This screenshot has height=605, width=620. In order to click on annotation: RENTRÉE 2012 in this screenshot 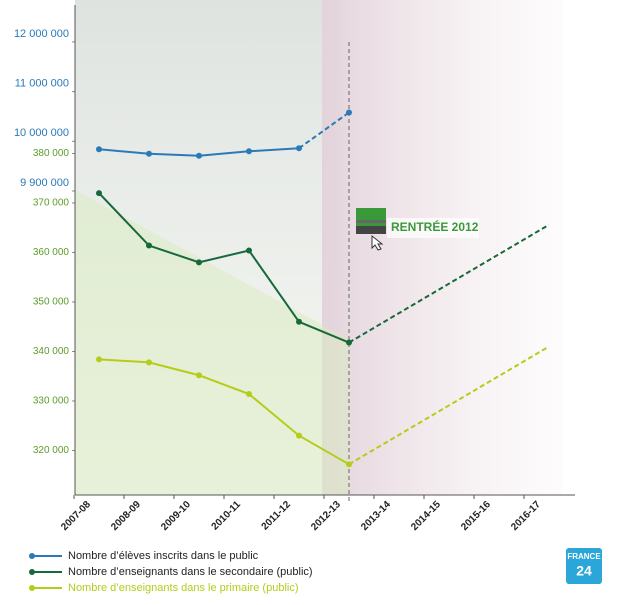, I will do `click(417, 229)`.